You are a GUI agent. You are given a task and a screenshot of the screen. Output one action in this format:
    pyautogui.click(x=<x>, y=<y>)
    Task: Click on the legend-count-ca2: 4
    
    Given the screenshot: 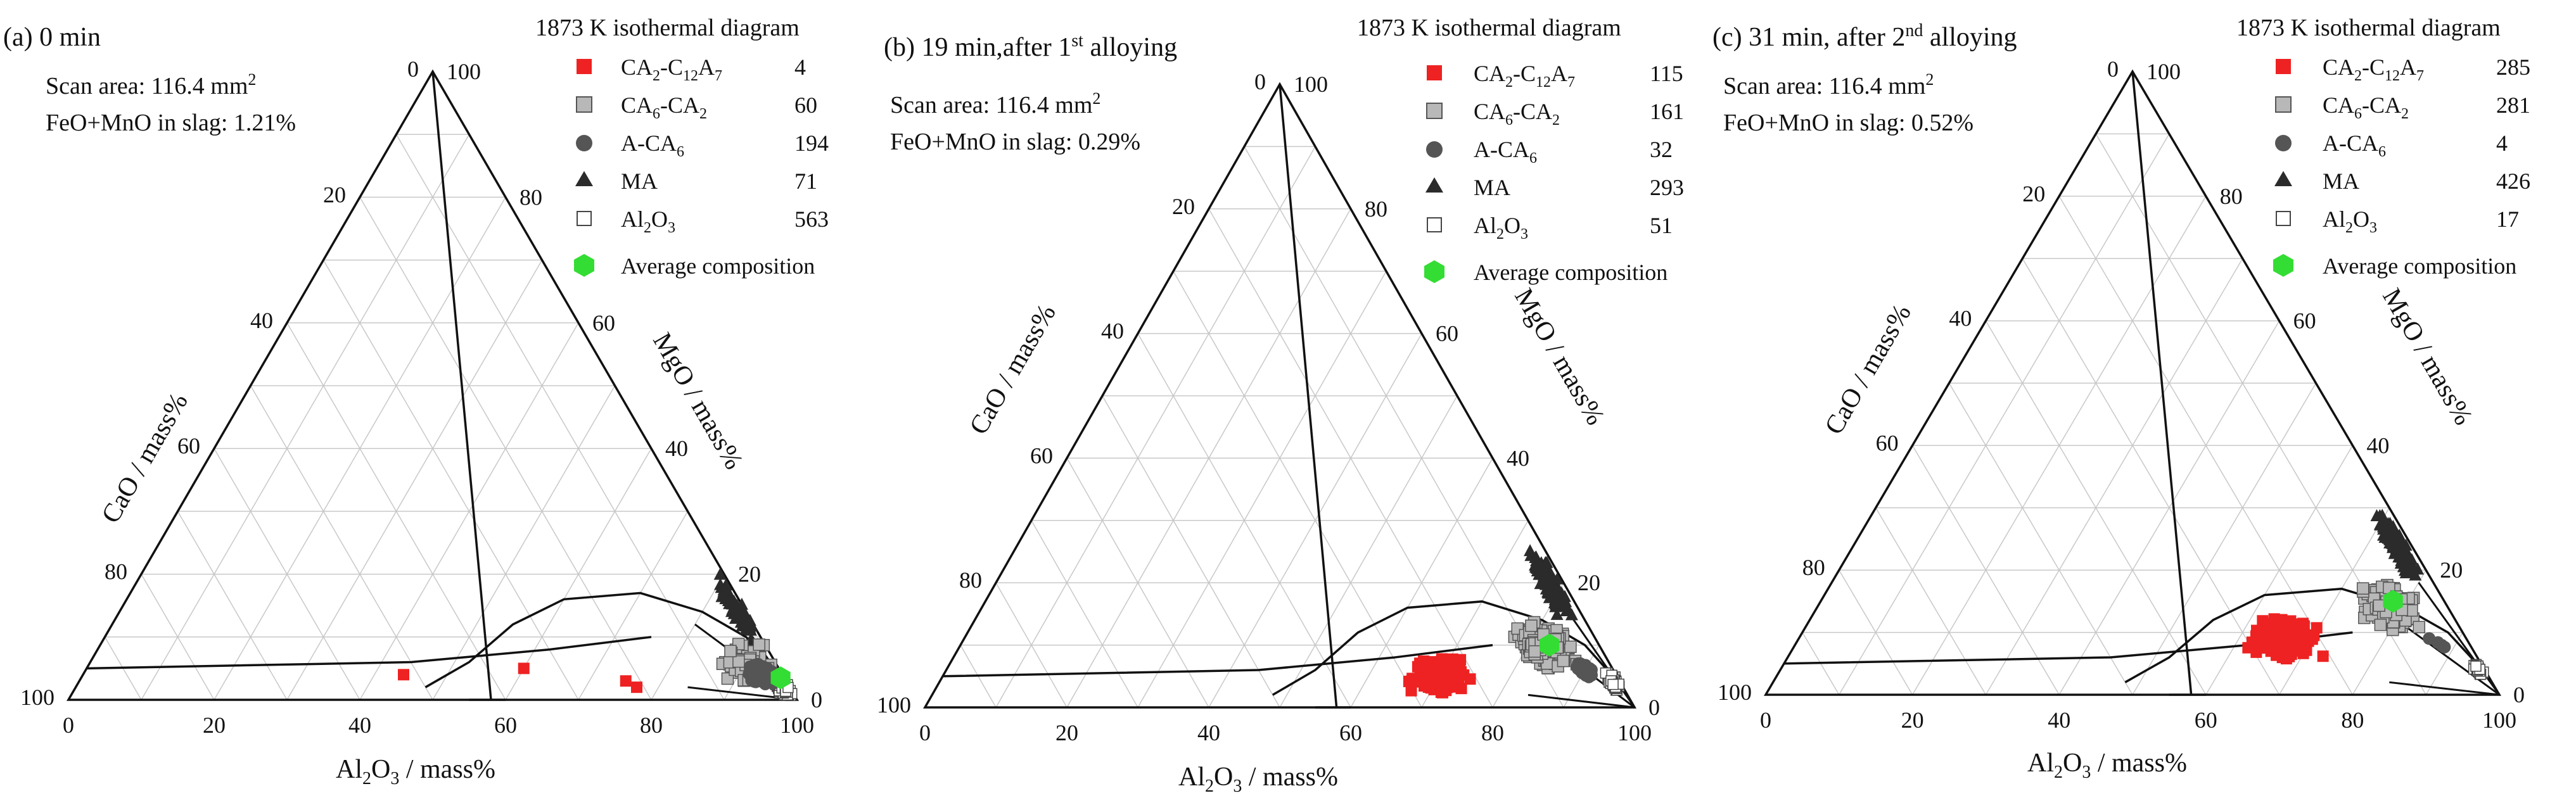 What is the action you would take?
    pyautogui.click(x=800, y=67)
    